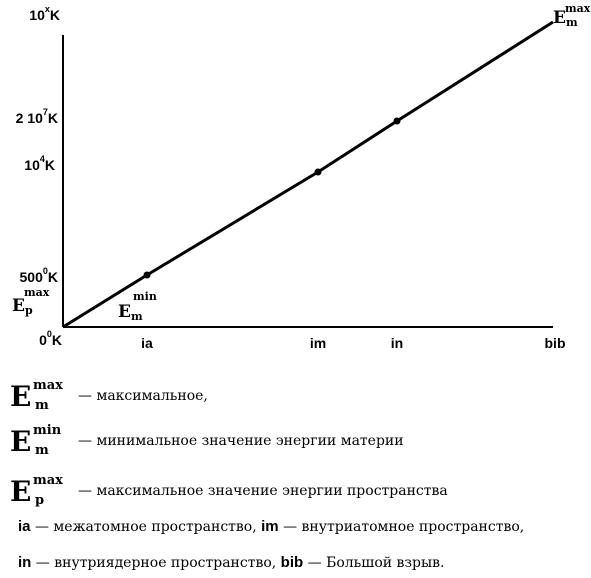 Image resolution: width=591 pixels, height=578 pixels. Describe the element at coordinates (578, 8) in the screenshot. I see `em-max-sup: max` at that location.